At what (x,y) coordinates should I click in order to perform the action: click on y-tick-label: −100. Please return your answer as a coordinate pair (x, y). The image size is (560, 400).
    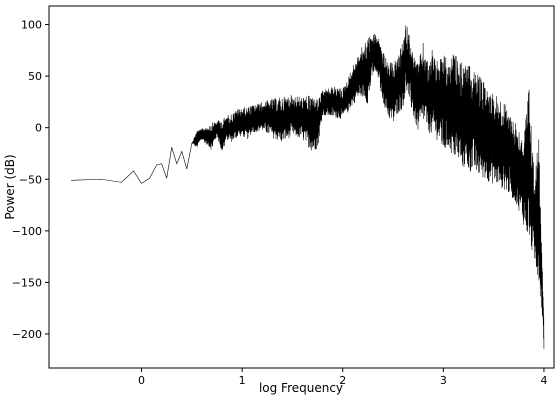
    Looking at the image, I should click on (27, 231).